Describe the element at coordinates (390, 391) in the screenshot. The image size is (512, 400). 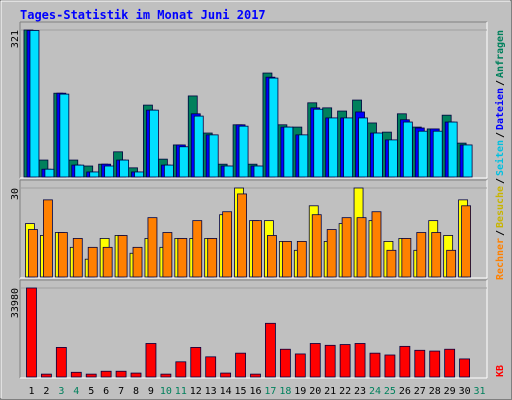
I see `x-tick-label: 25` at that location.